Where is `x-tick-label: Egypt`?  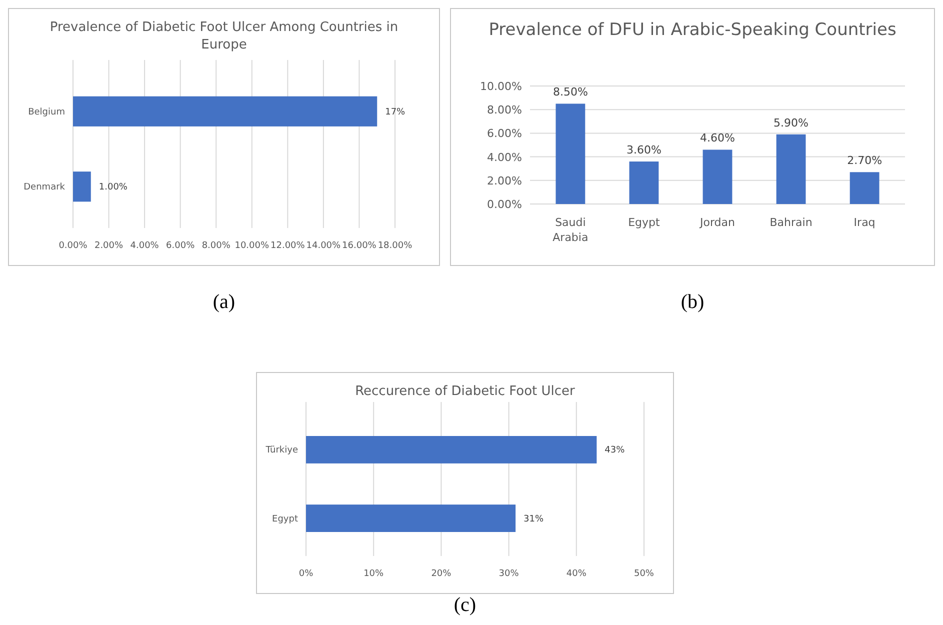 x-tick-label: Egypt is located at coordinates (644, 222).